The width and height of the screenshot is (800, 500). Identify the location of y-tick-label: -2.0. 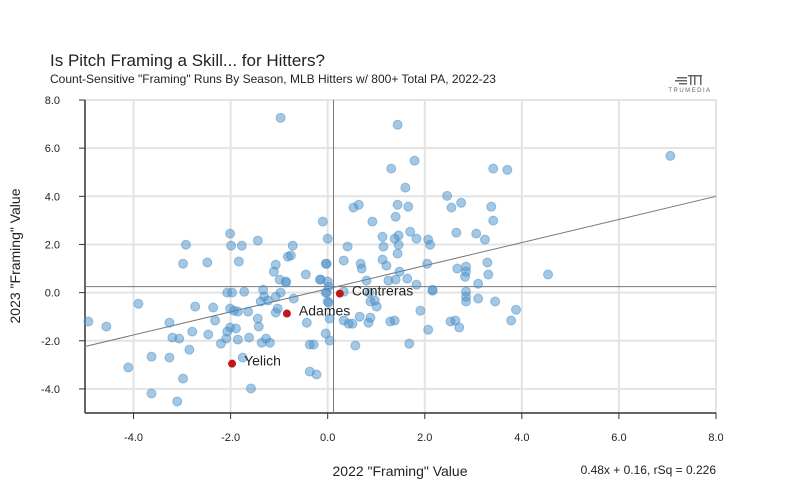
(50, 342).